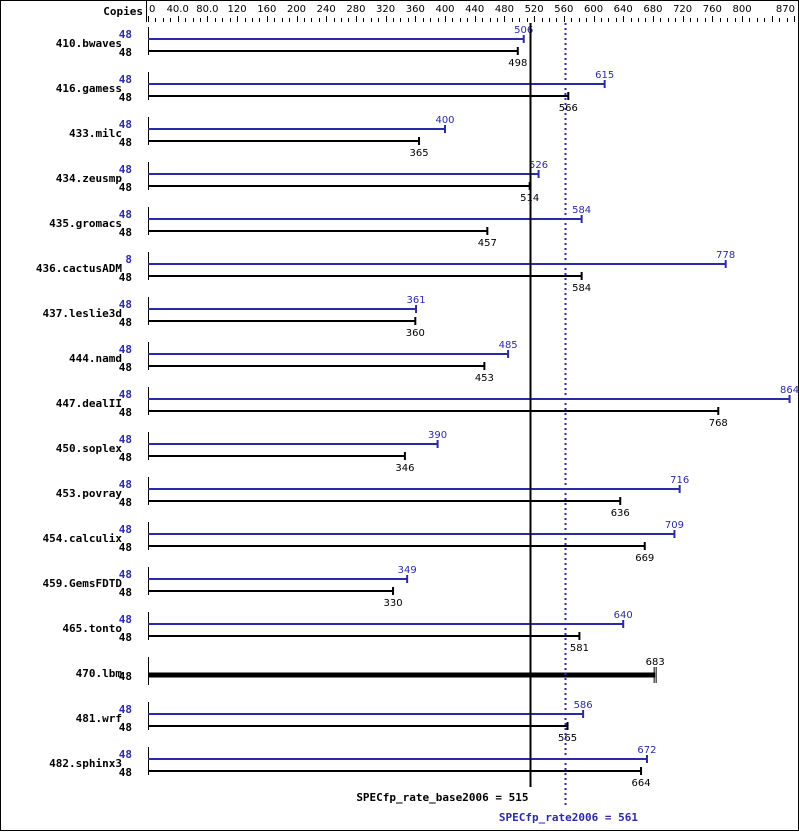 The height and width of the screenshot is (832, 799). Describe the element at coordinates (579, 648) in the screenshot. I see `base-value-label: 581` at that location.